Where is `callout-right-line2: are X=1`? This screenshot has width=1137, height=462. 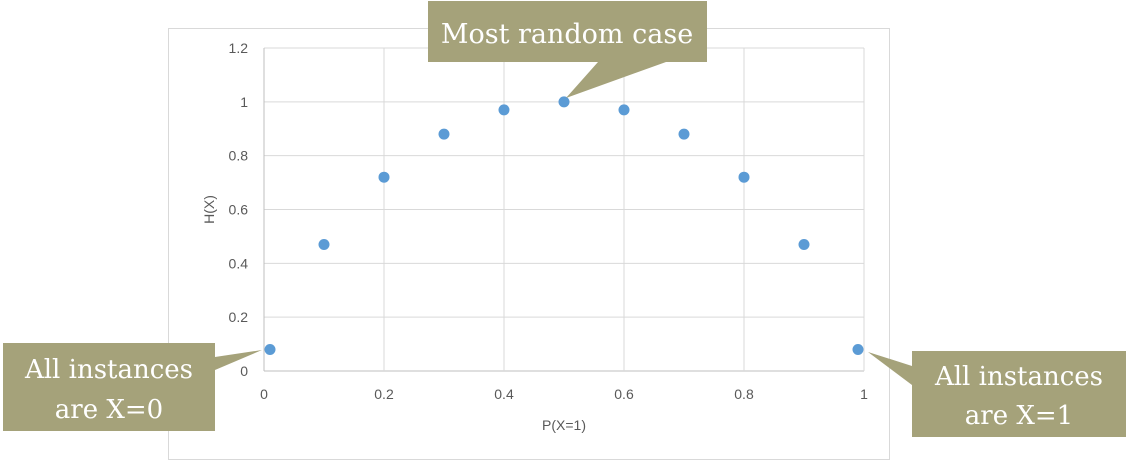 callout-right-line2: are X=1 is located at coordinates (1019, 416).